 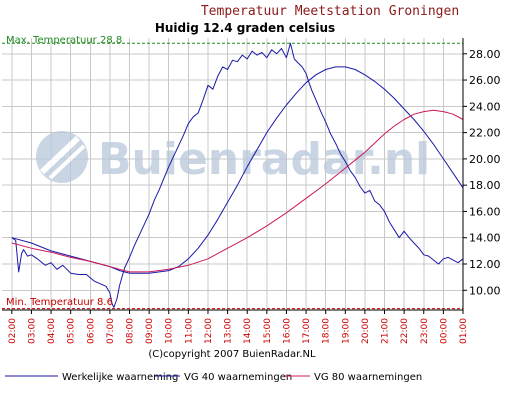 I want to click on x-tick-label: 00:00, so click(x=444, y=331).